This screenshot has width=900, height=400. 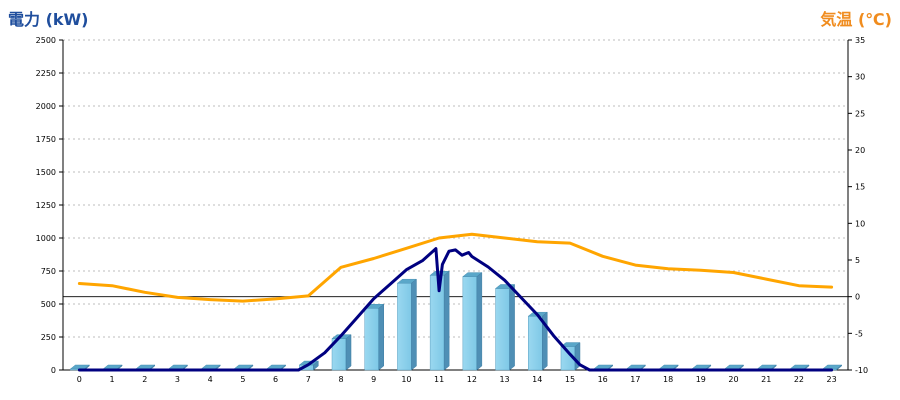 What do you see at coordinates (859, 333) in the screenshot?
I see `right-tick-label: -5` at bounding box center [859, 333].